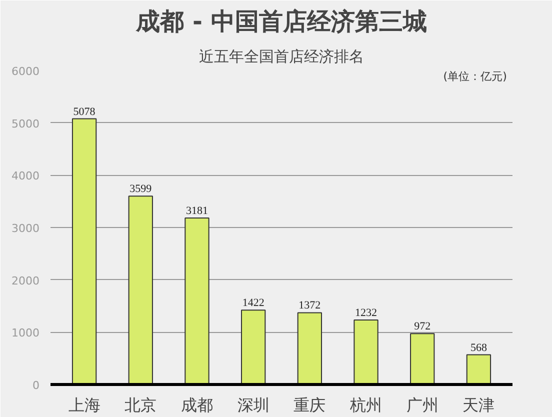  I want to click on data-label: 568, so click(479, 348).